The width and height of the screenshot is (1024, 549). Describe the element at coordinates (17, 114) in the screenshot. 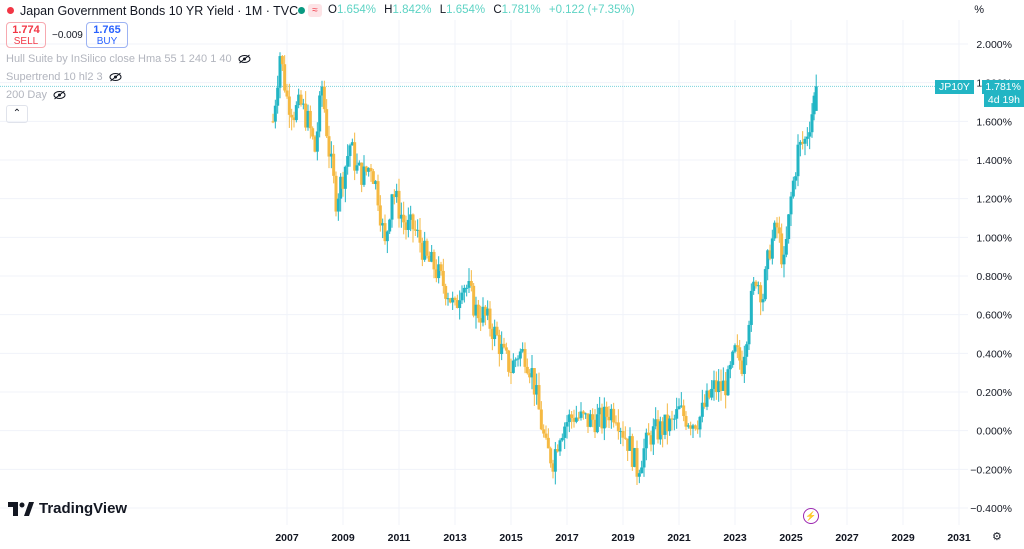

I see `chevron-up-icon: ⌃` at that location.